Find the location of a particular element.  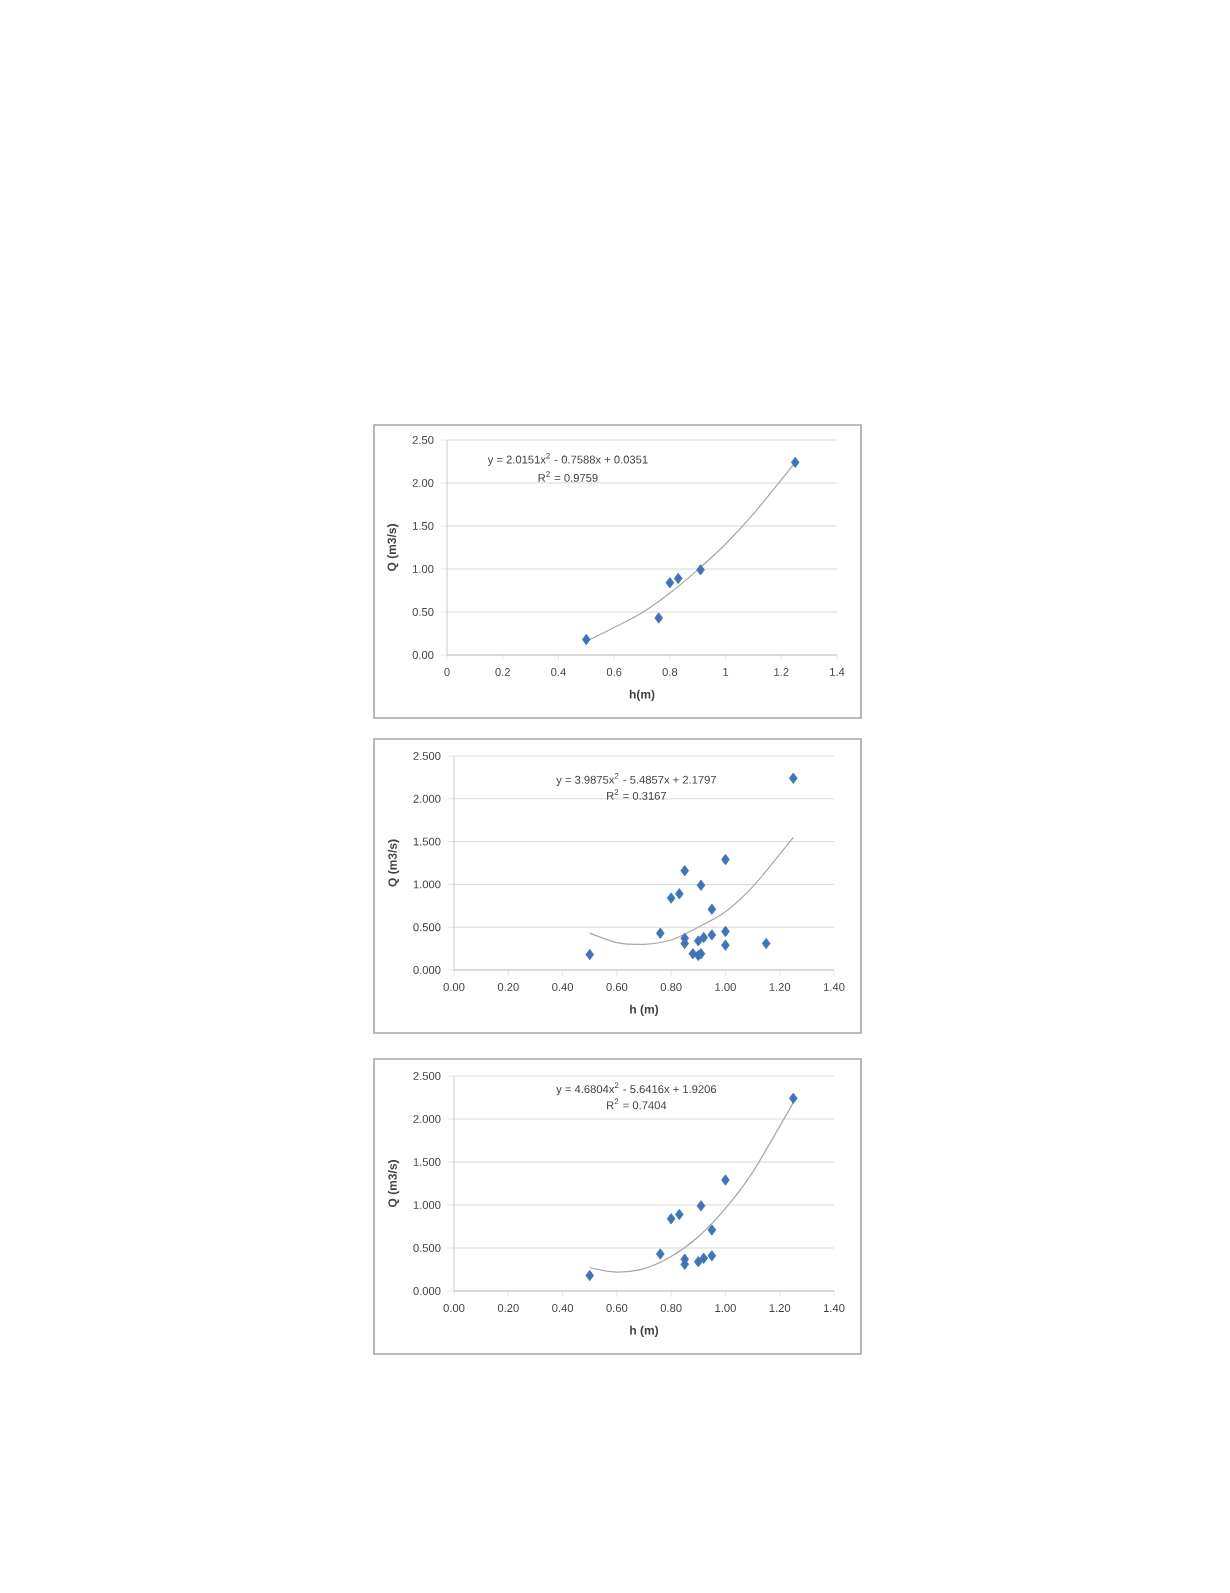

x-tick-label: 0 is located at coordinates (447, 672).